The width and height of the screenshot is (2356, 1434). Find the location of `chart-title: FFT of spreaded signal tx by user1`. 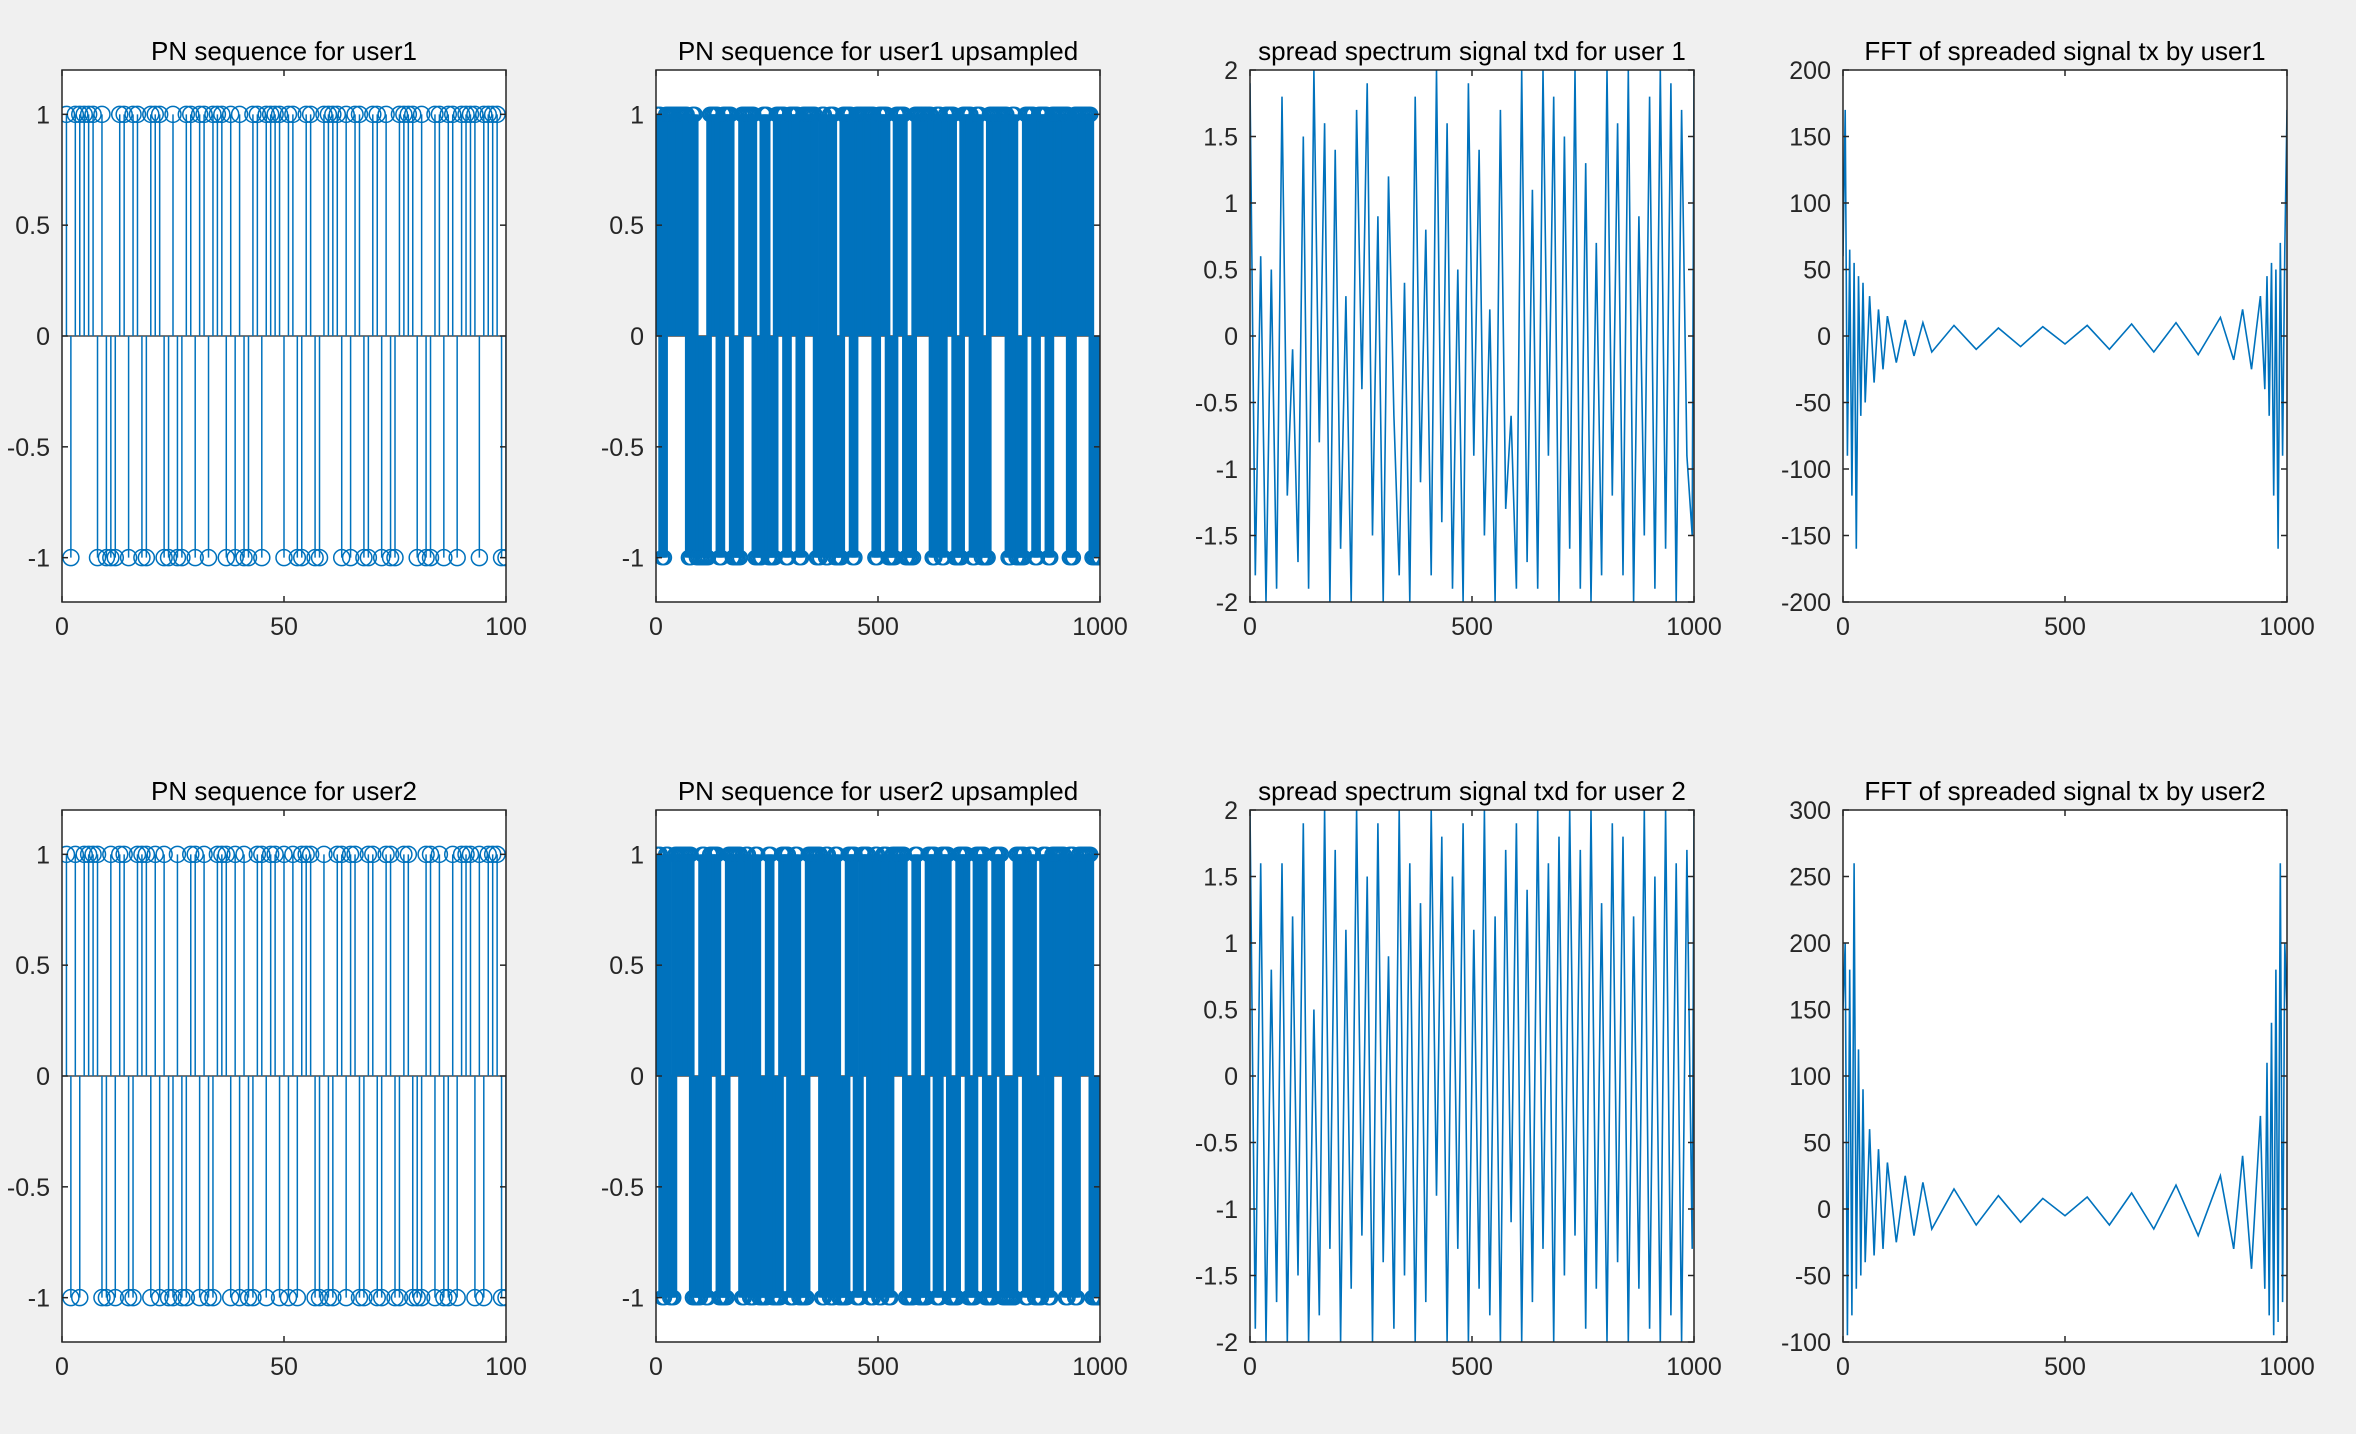

chart-title: FFT of spreaded signal tx by user1 is located at coordinates (2064, 51).